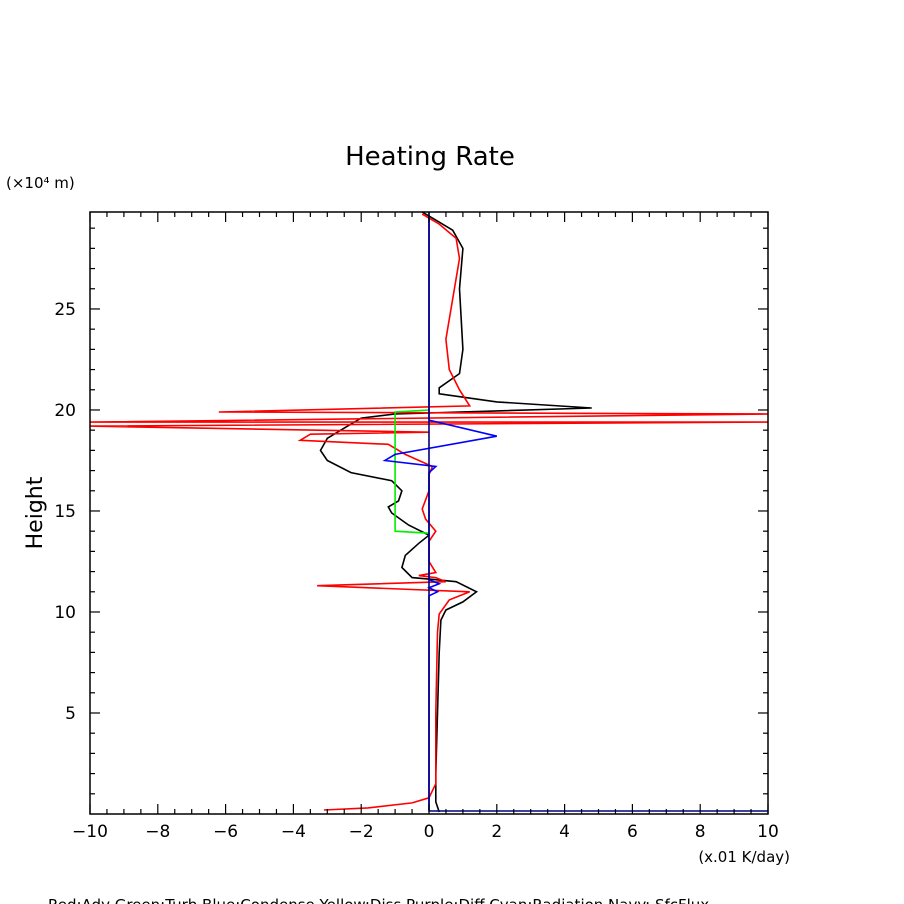 This screenshot has width=904, height=904. Describe the element at coordinates (35, 512) in the screenshot. I see `y-axis-label: Height` at that location.